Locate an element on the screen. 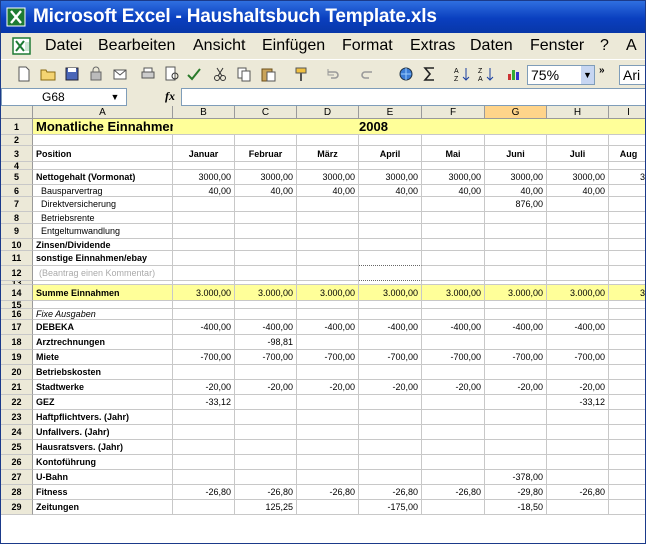 This screenshot has height=544, width=646. select-all-corner is located at coordinates (17, 112).